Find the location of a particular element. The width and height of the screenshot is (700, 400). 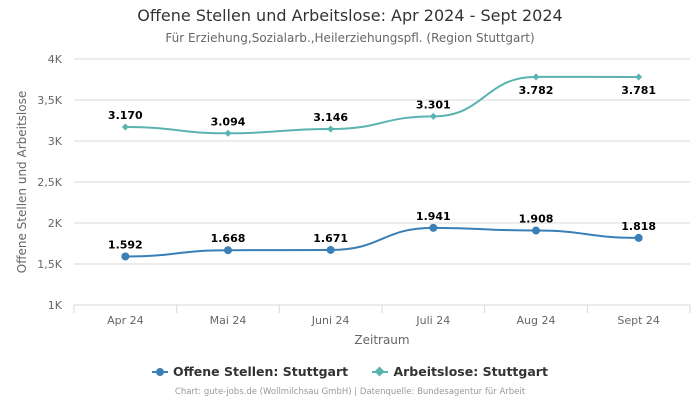

legend-swatch-diamond-icon is located at coordinates (380, 372).